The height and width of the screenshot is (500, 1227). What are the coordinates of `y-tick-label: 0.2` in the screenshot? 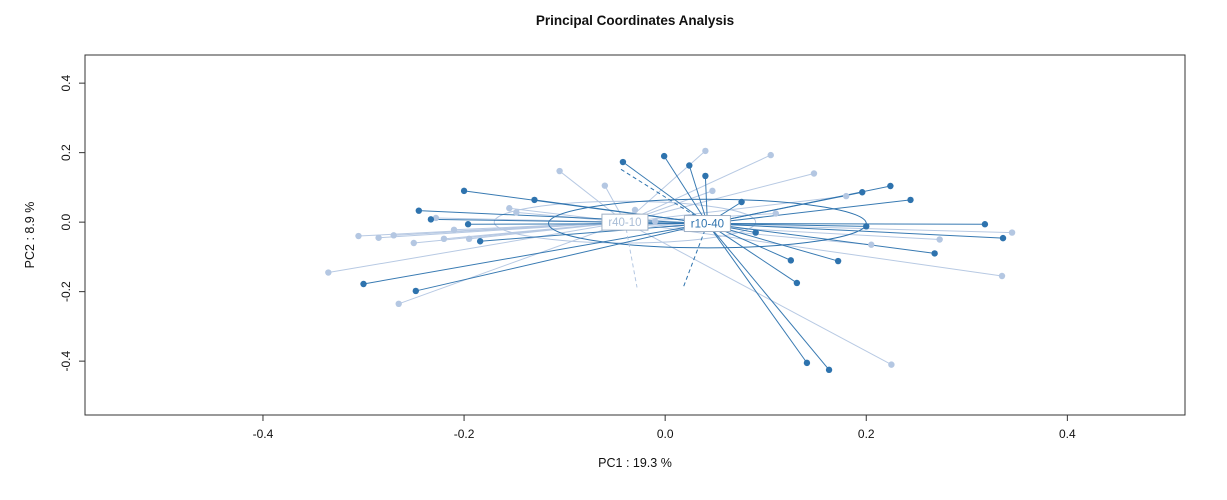 It's located at (66, 152).